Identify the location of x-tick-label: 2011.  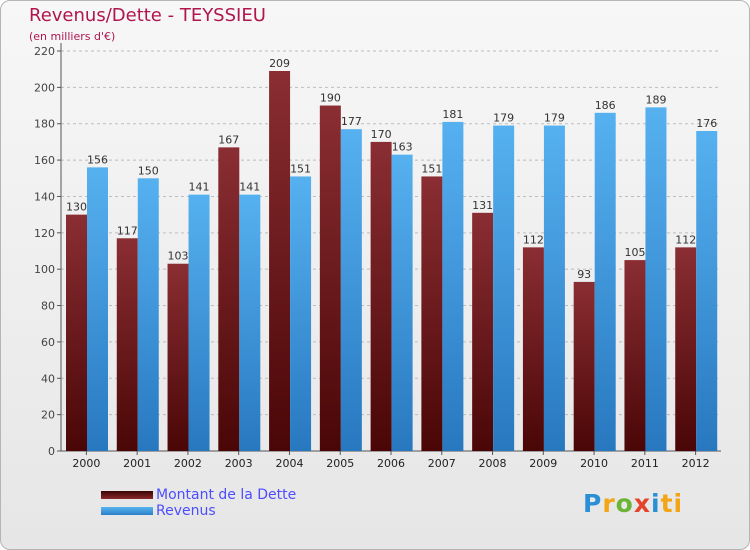
(645, 463).